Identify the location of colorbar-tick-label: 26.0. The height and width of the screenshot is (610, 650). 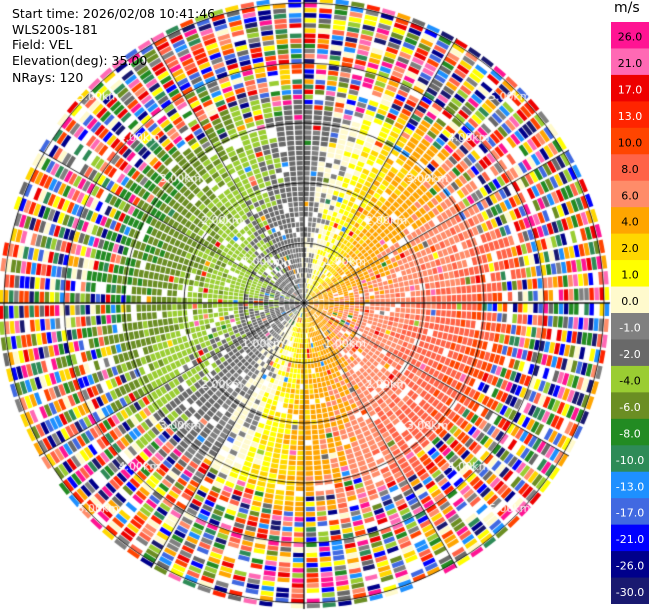
(630, 37).